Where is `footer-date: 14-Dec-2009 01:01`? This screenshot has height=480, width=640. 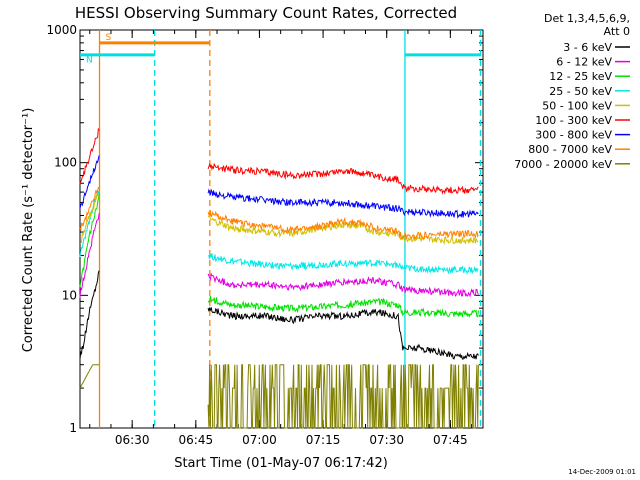 footer-date: 14-Dec-2009 01:01 is located at coordinates (602, 472).